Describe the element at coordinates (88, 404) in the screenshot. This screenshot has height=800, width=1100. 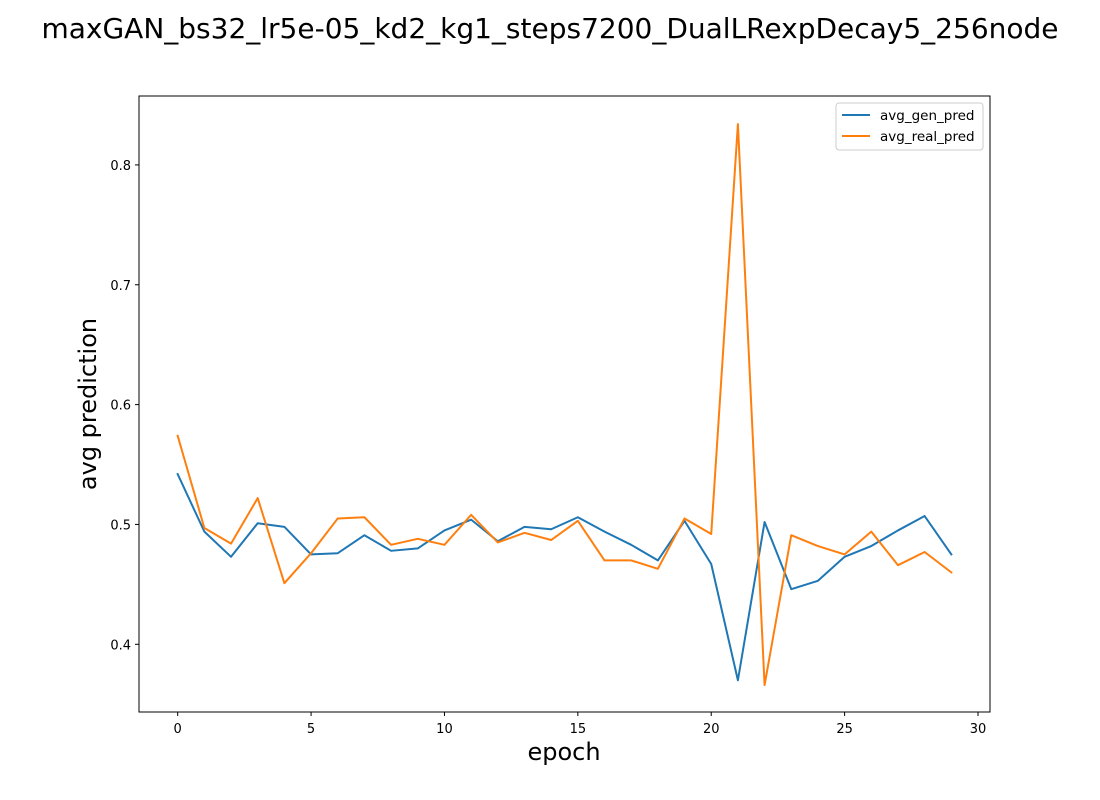
I see `y-axis-title: avg prediction` at that location.